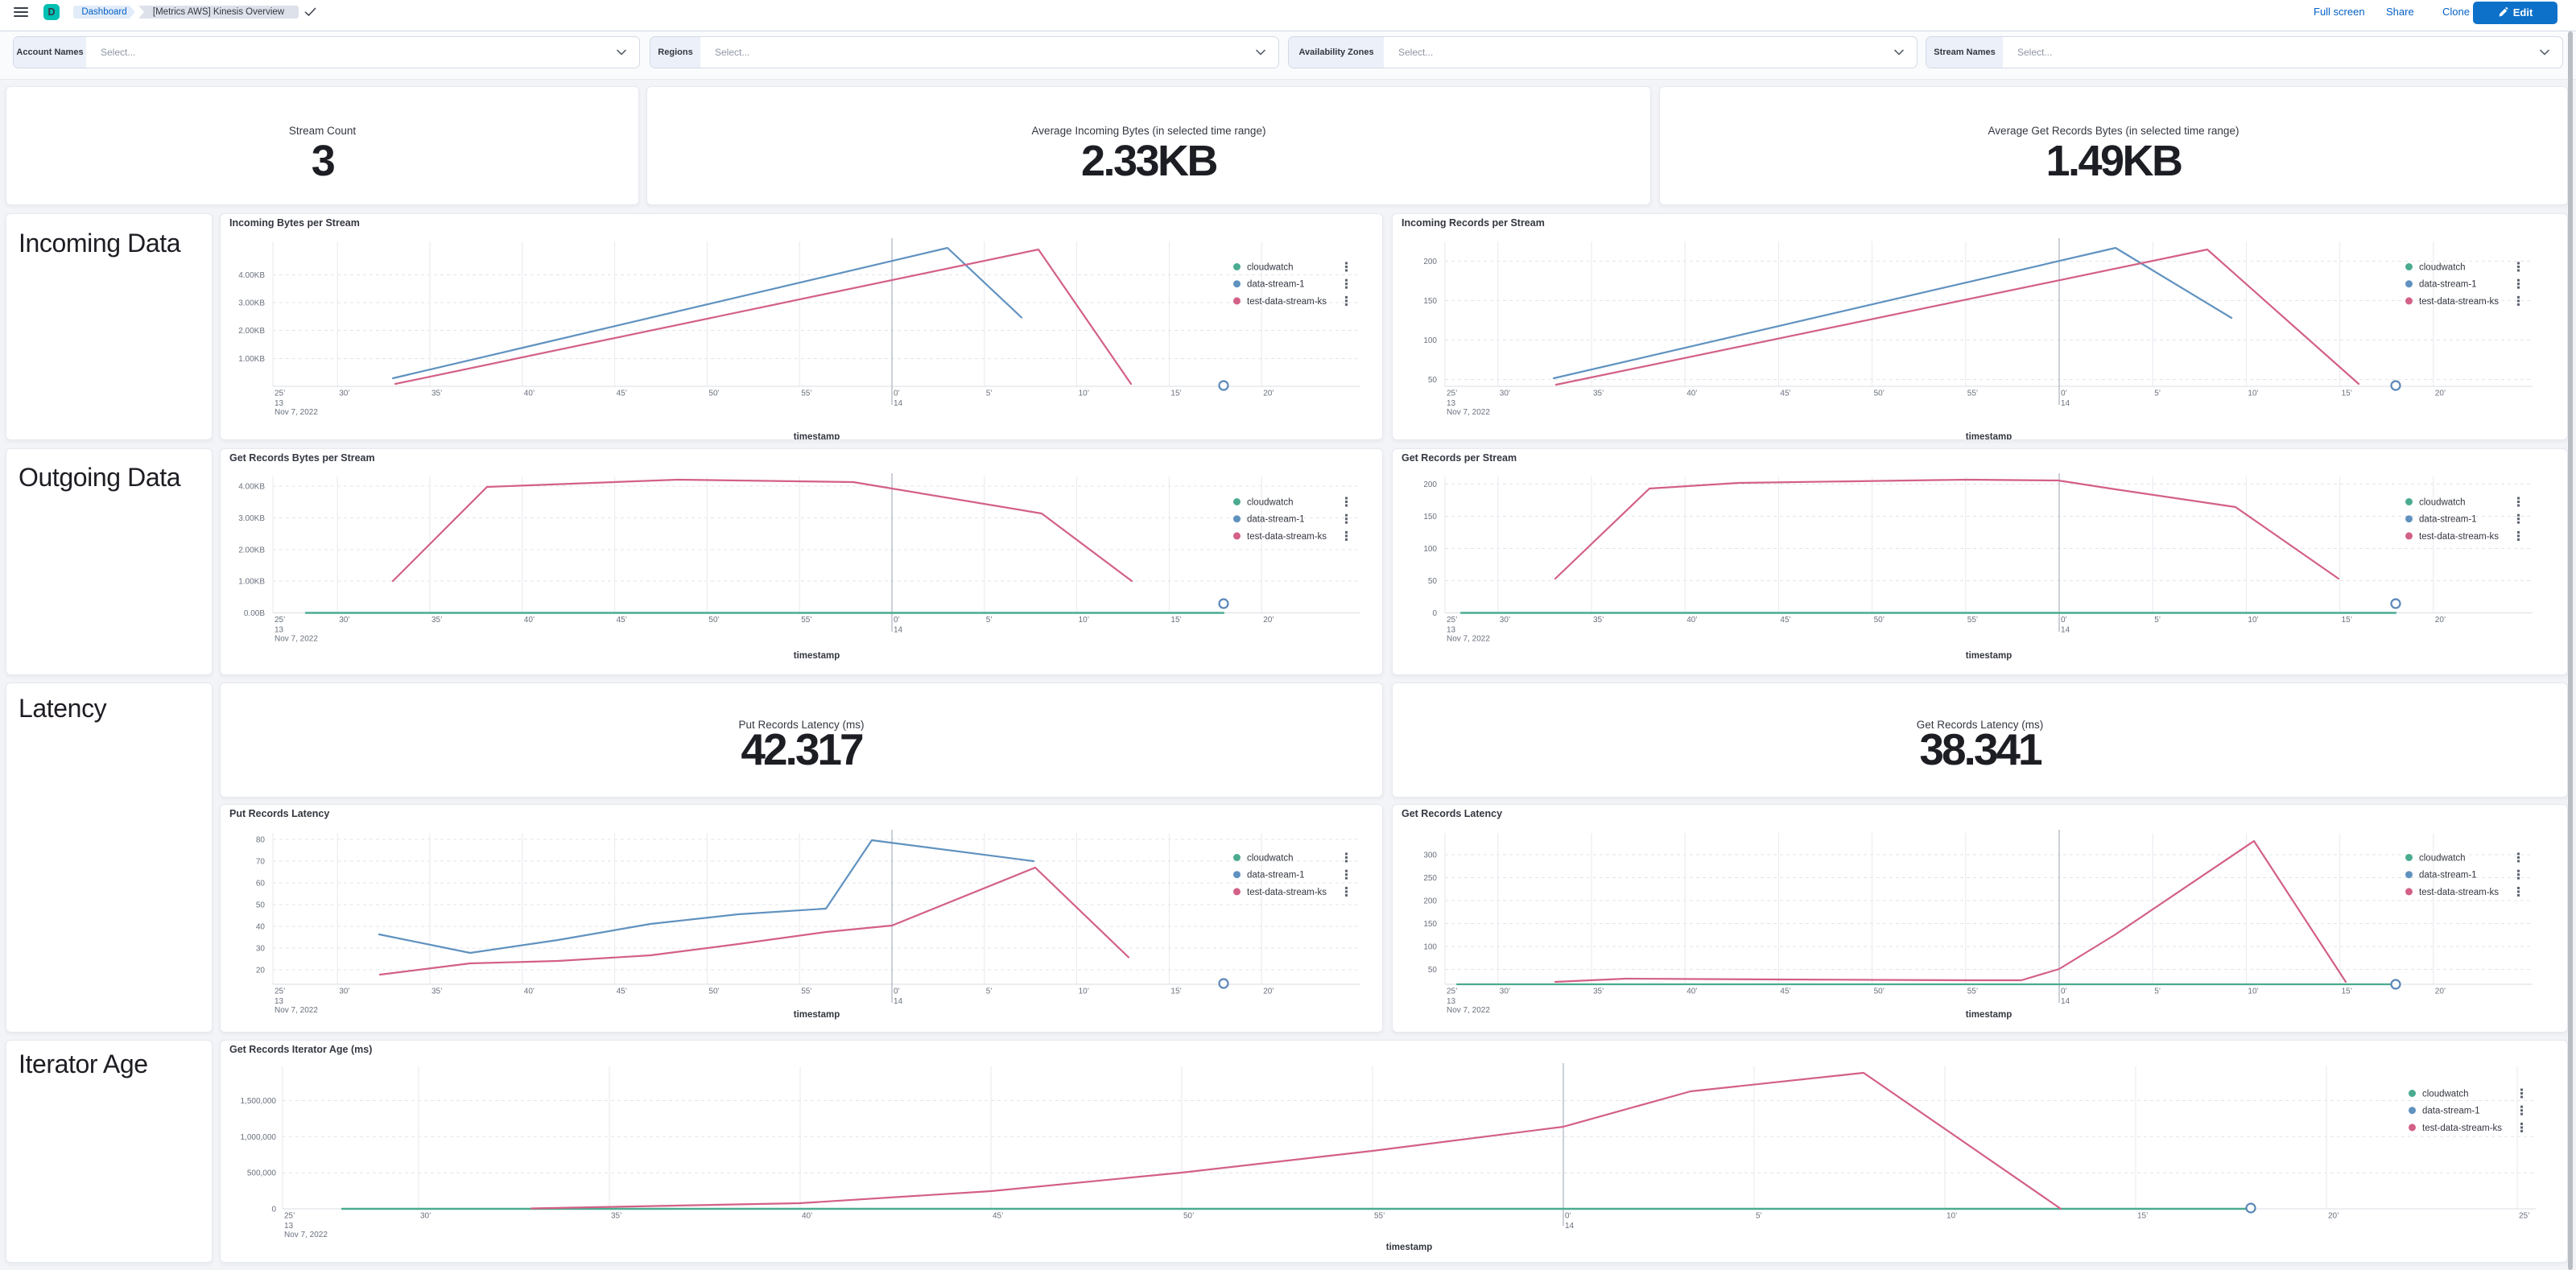 This screenshot has height=1270, width=2576. I want to click on svg-text: Get Records per Stream, so click(1459, 458).